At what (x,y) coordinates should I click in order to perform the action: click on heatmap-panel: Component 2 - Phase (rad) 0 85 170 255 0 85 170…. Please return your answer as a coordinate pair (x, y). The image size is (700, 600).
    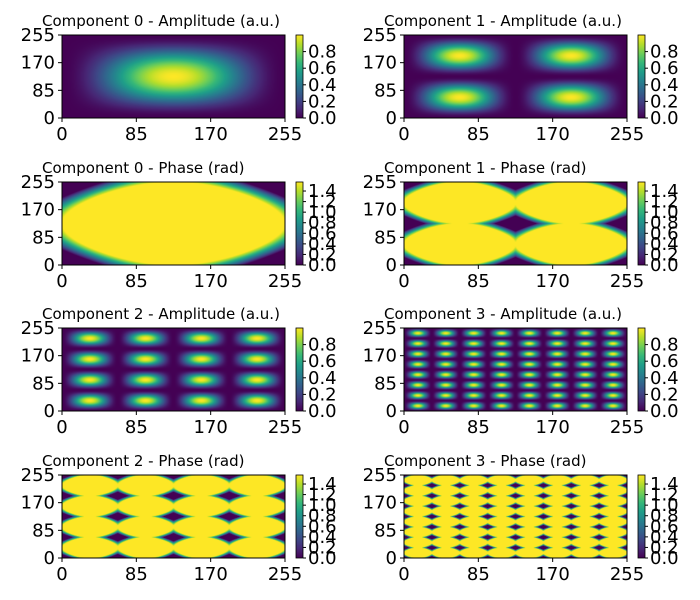
    Looking at the image, I should click on (179, 518).